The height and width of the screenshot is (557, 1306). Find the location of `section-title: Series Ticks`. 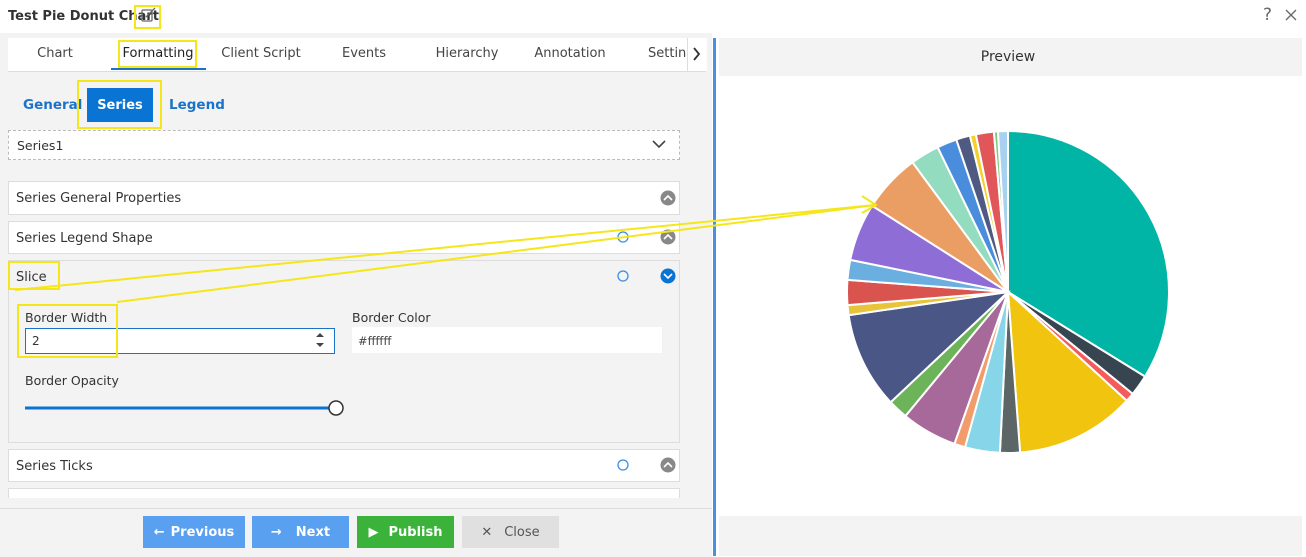

section-title: Series Ticks is located at coordinates (54, 466).